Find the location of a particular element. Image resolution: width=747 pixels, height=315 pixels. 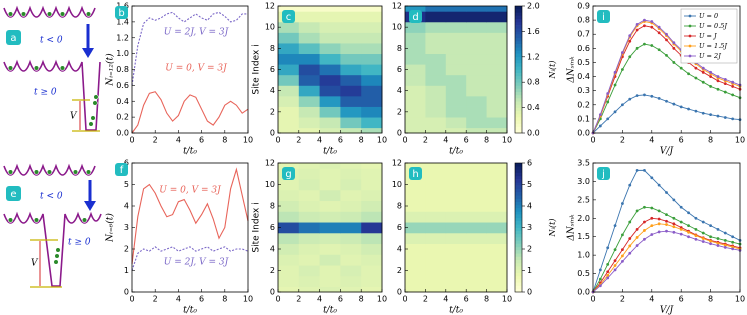

x-tick-label: 6 is located at coordinates (466, 140).